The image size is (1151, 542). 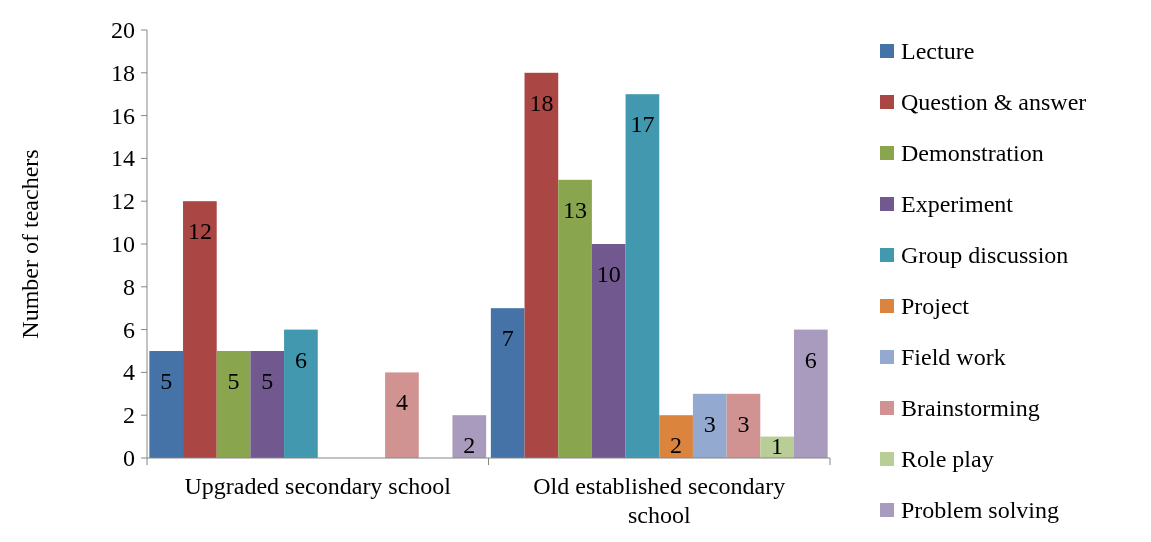 What do you see at coordinates (947, 459) in the screenshot?
I see `legend-label: Role play` at bounding box center [947, 459].